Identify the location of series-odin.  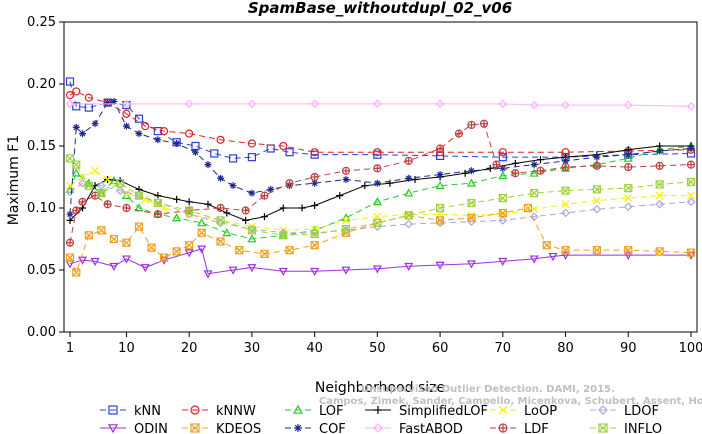
(380, 262).